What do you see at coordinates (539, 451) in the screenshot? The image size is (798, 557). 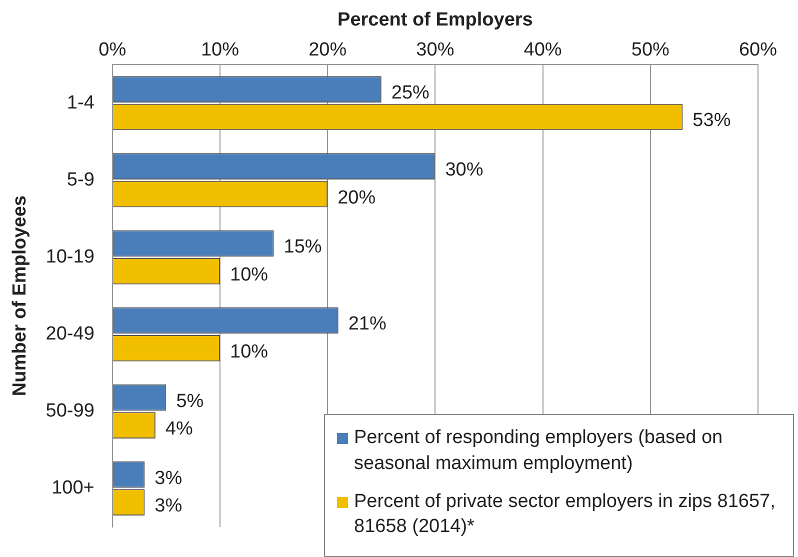 I see `legend-label: Percent of responding employers (based on seasonal maximum employment)` at bounding box center [539, 451].